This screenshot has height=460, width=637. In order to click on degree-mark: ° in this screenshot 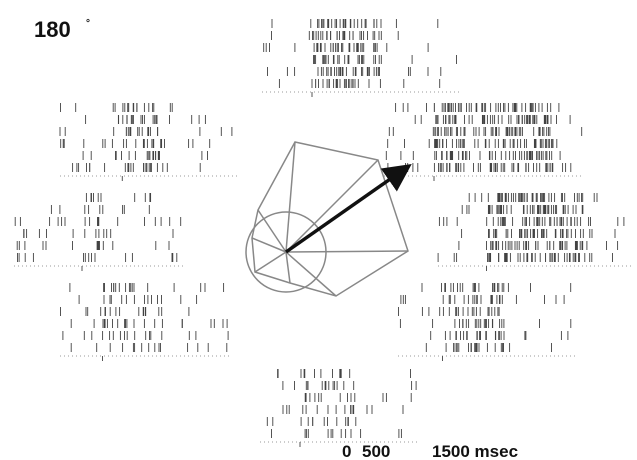, I will do `click(88, 23)`.